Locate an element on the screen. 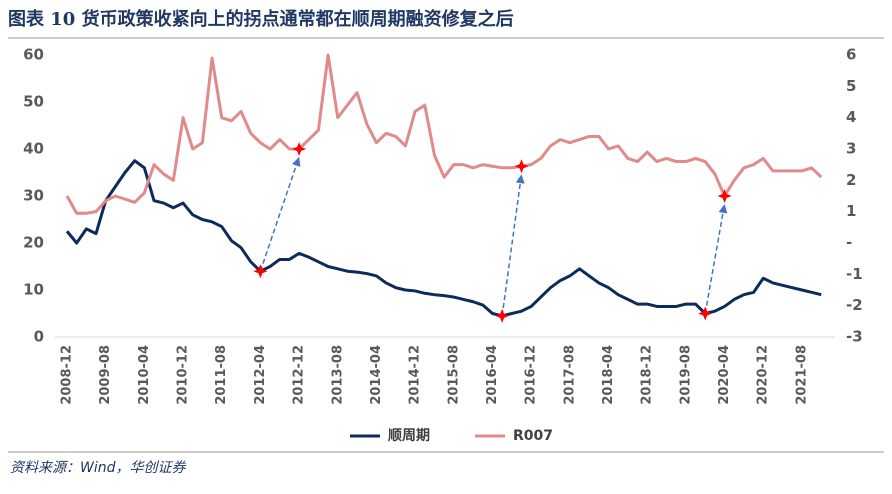 This screenshot has height=494, width=892. source: 资料来源：Wind，华创证券 is located at coordinates (98, 468).